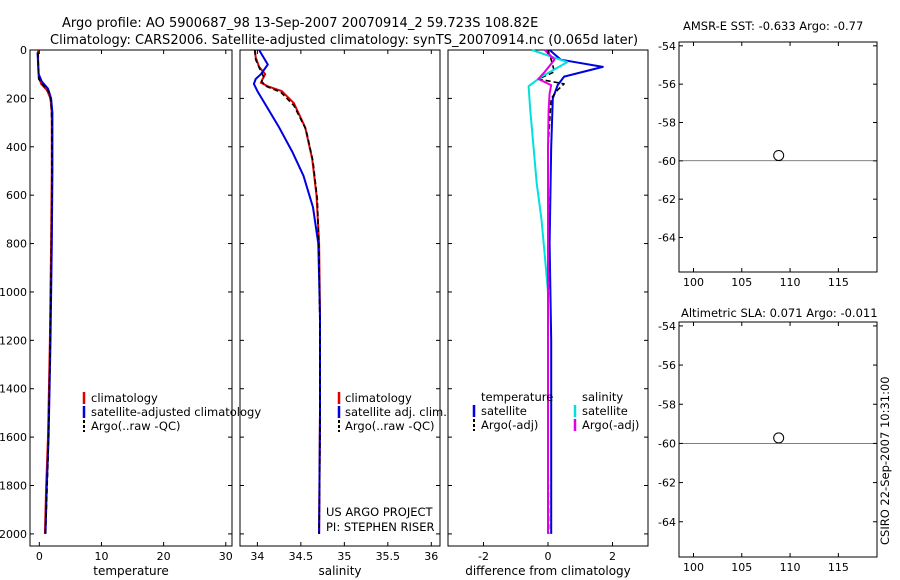  I want to click on project-annotation-line1: US ARGO PROJECT, so click(380, 512).